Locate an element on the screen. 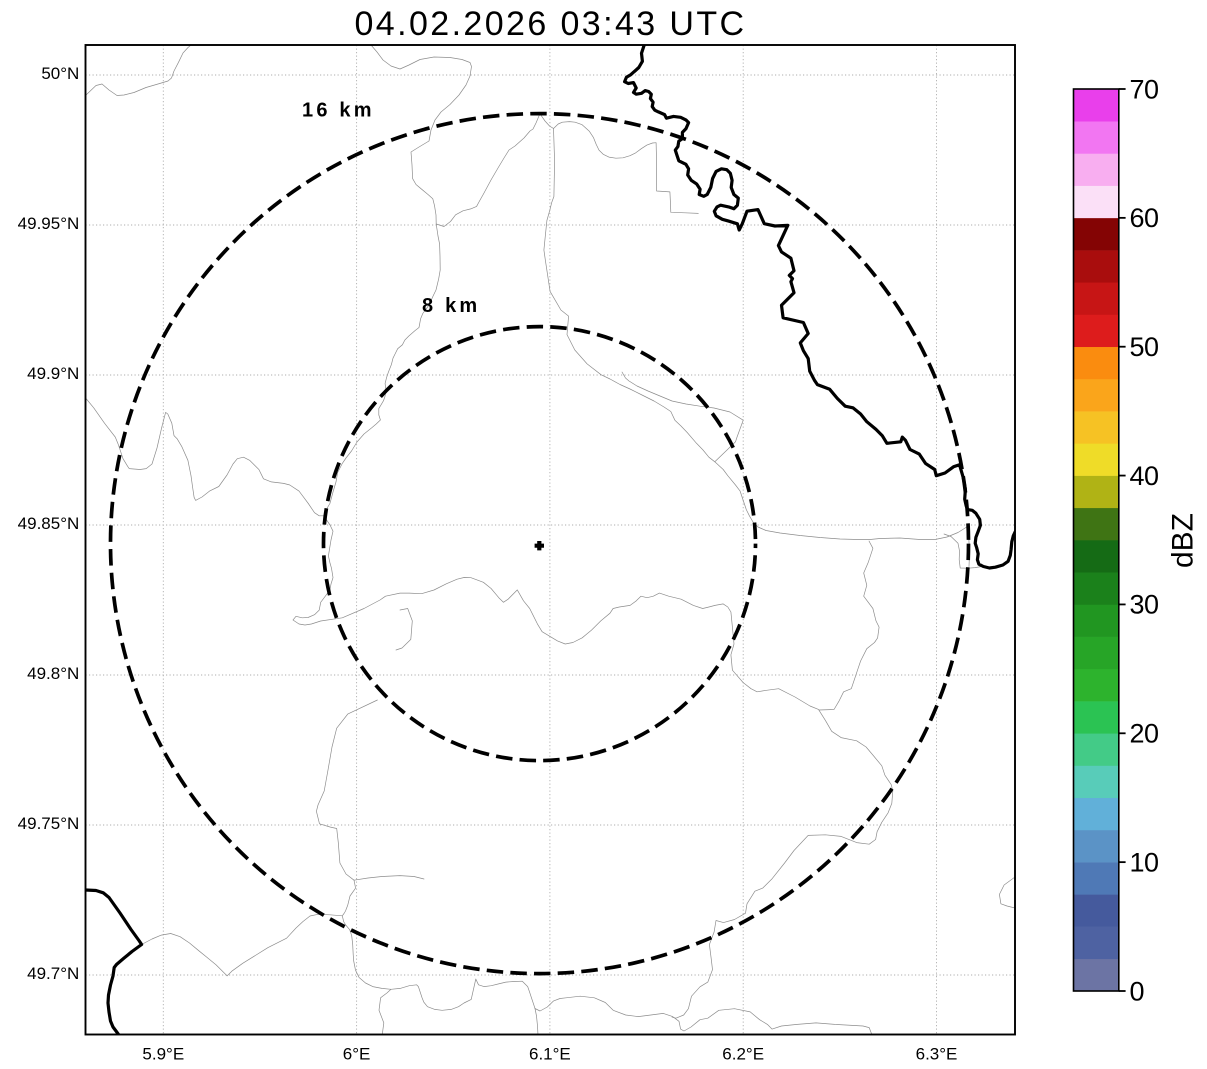 The width and height of the screenshot is (1207, 1069). svg-text: 60 is located at coordinates (1144, 218).